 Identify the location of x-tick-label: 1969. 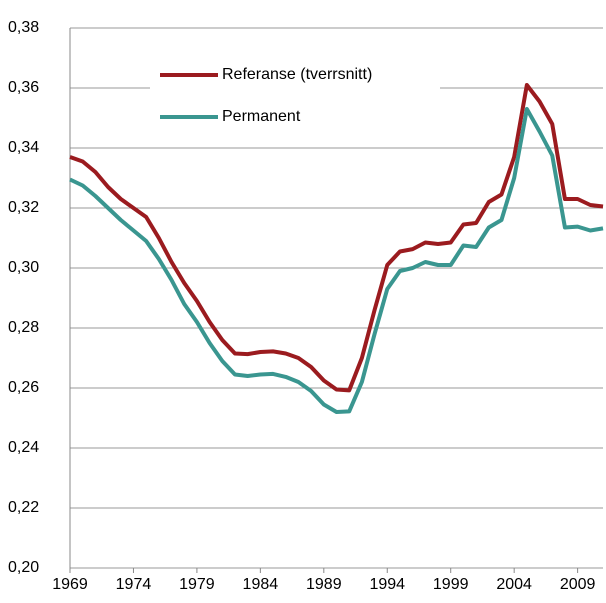
(70, 584).